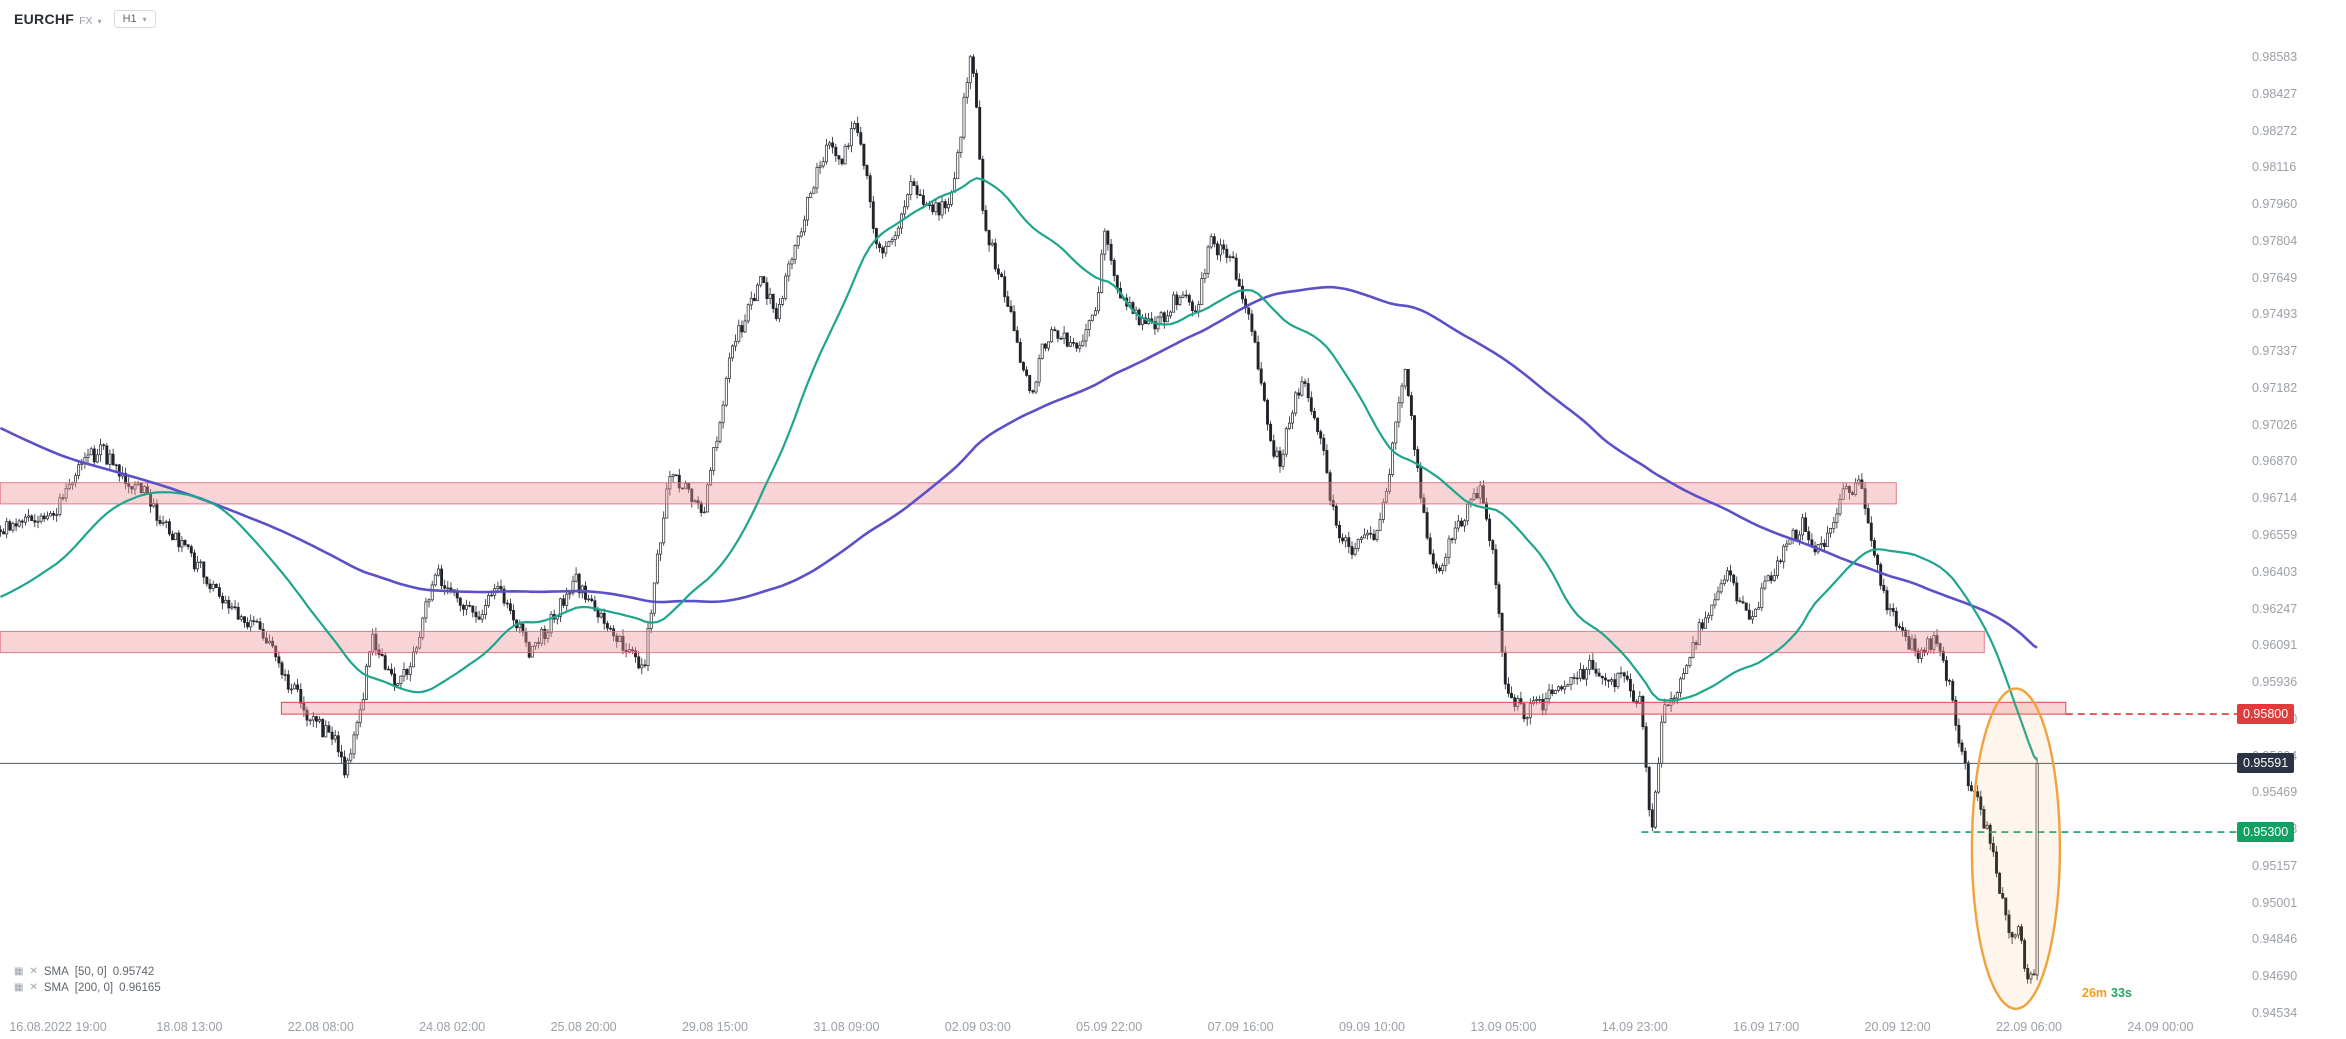  Describe the element at coordinates (2275, 424) in the screenshot. I see `y-axis-label: 0.97026` at that location.